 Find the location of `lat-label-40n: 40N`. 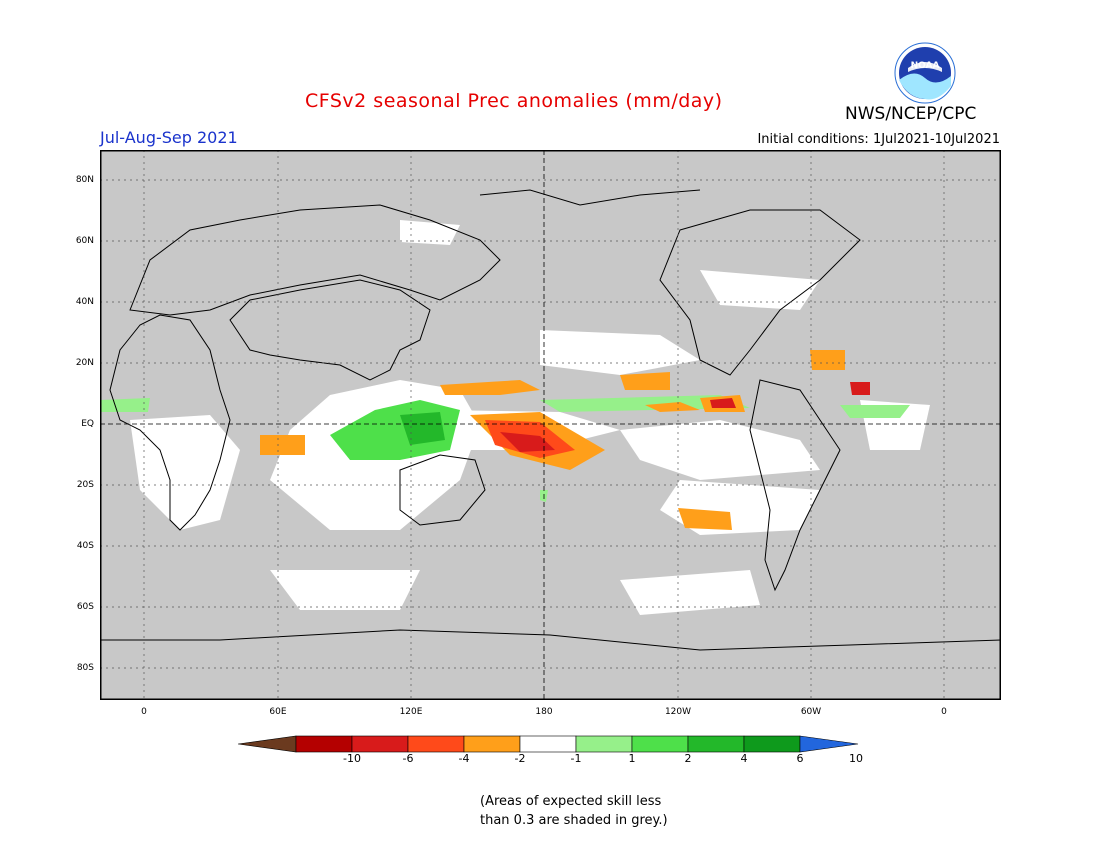

lat-label-40n: 40N is located at coordinates (84, 302).